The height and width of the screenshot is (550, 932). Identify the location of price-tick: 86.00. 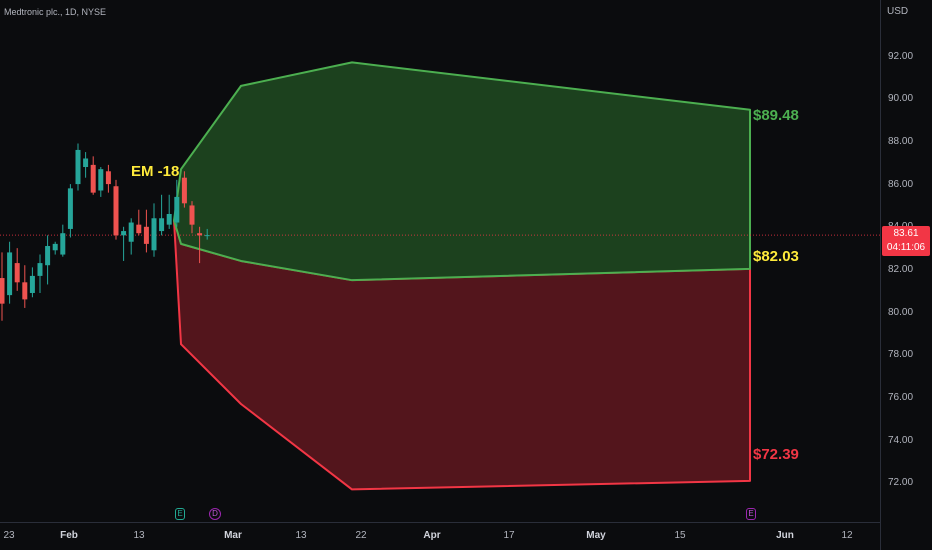
(901, 184).